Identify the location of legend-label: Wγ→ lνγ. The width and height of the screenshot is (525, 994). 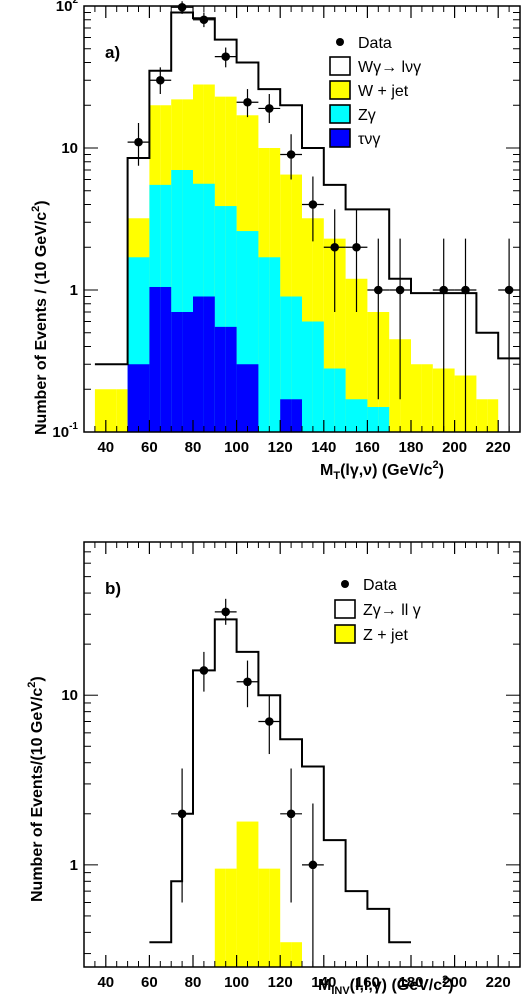
(389, 67).